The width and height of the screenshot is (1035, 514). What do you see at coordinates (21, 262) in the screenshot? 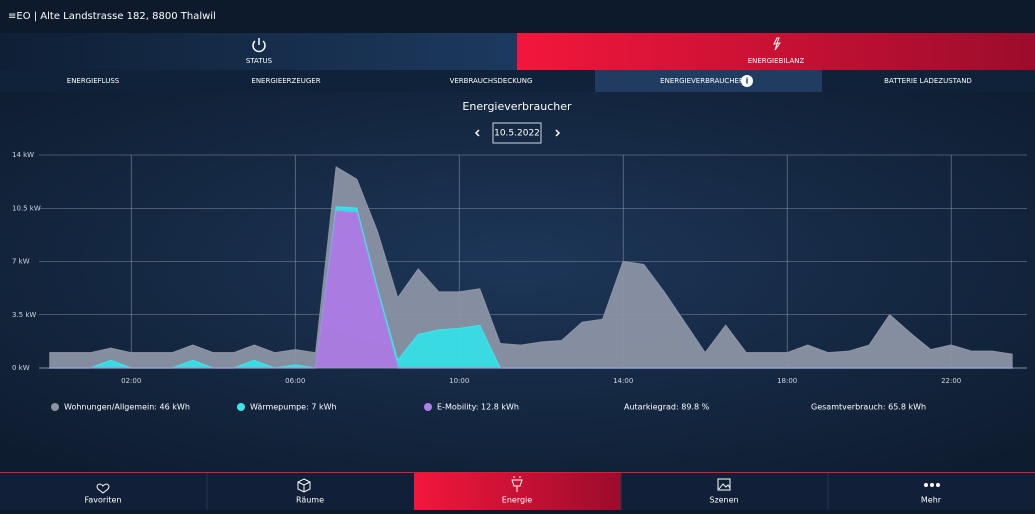
I see `y-tick-label: 7 kW` at bounding box center [21, 262].